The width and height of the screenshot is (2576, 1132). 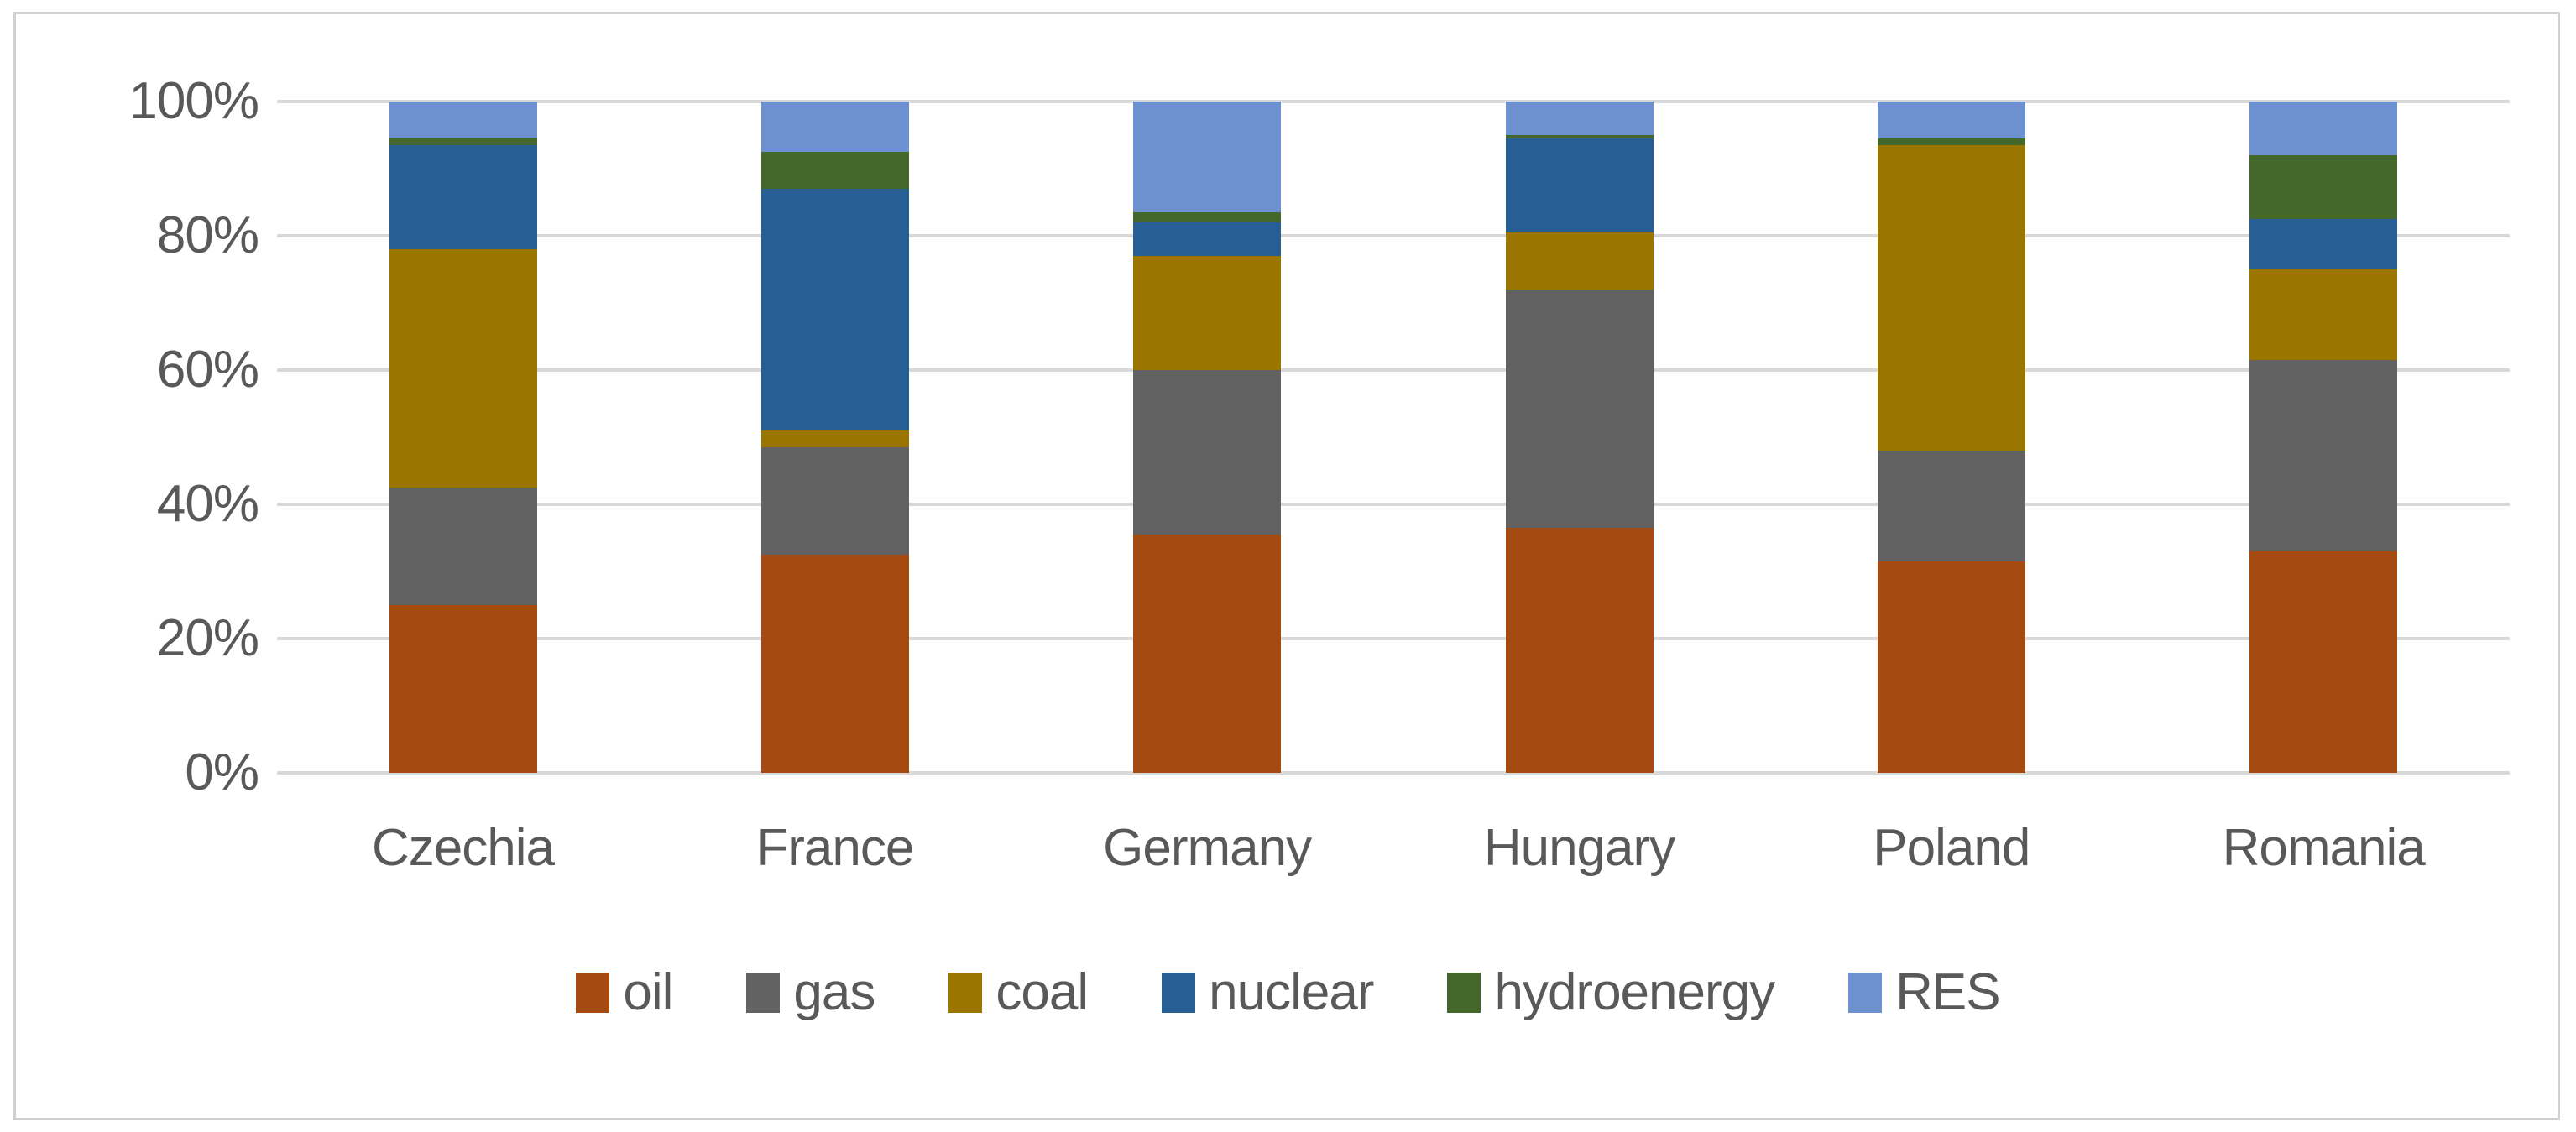 I want to click on legend-swatch-hydroenergy, so click(x=1464, y=993).